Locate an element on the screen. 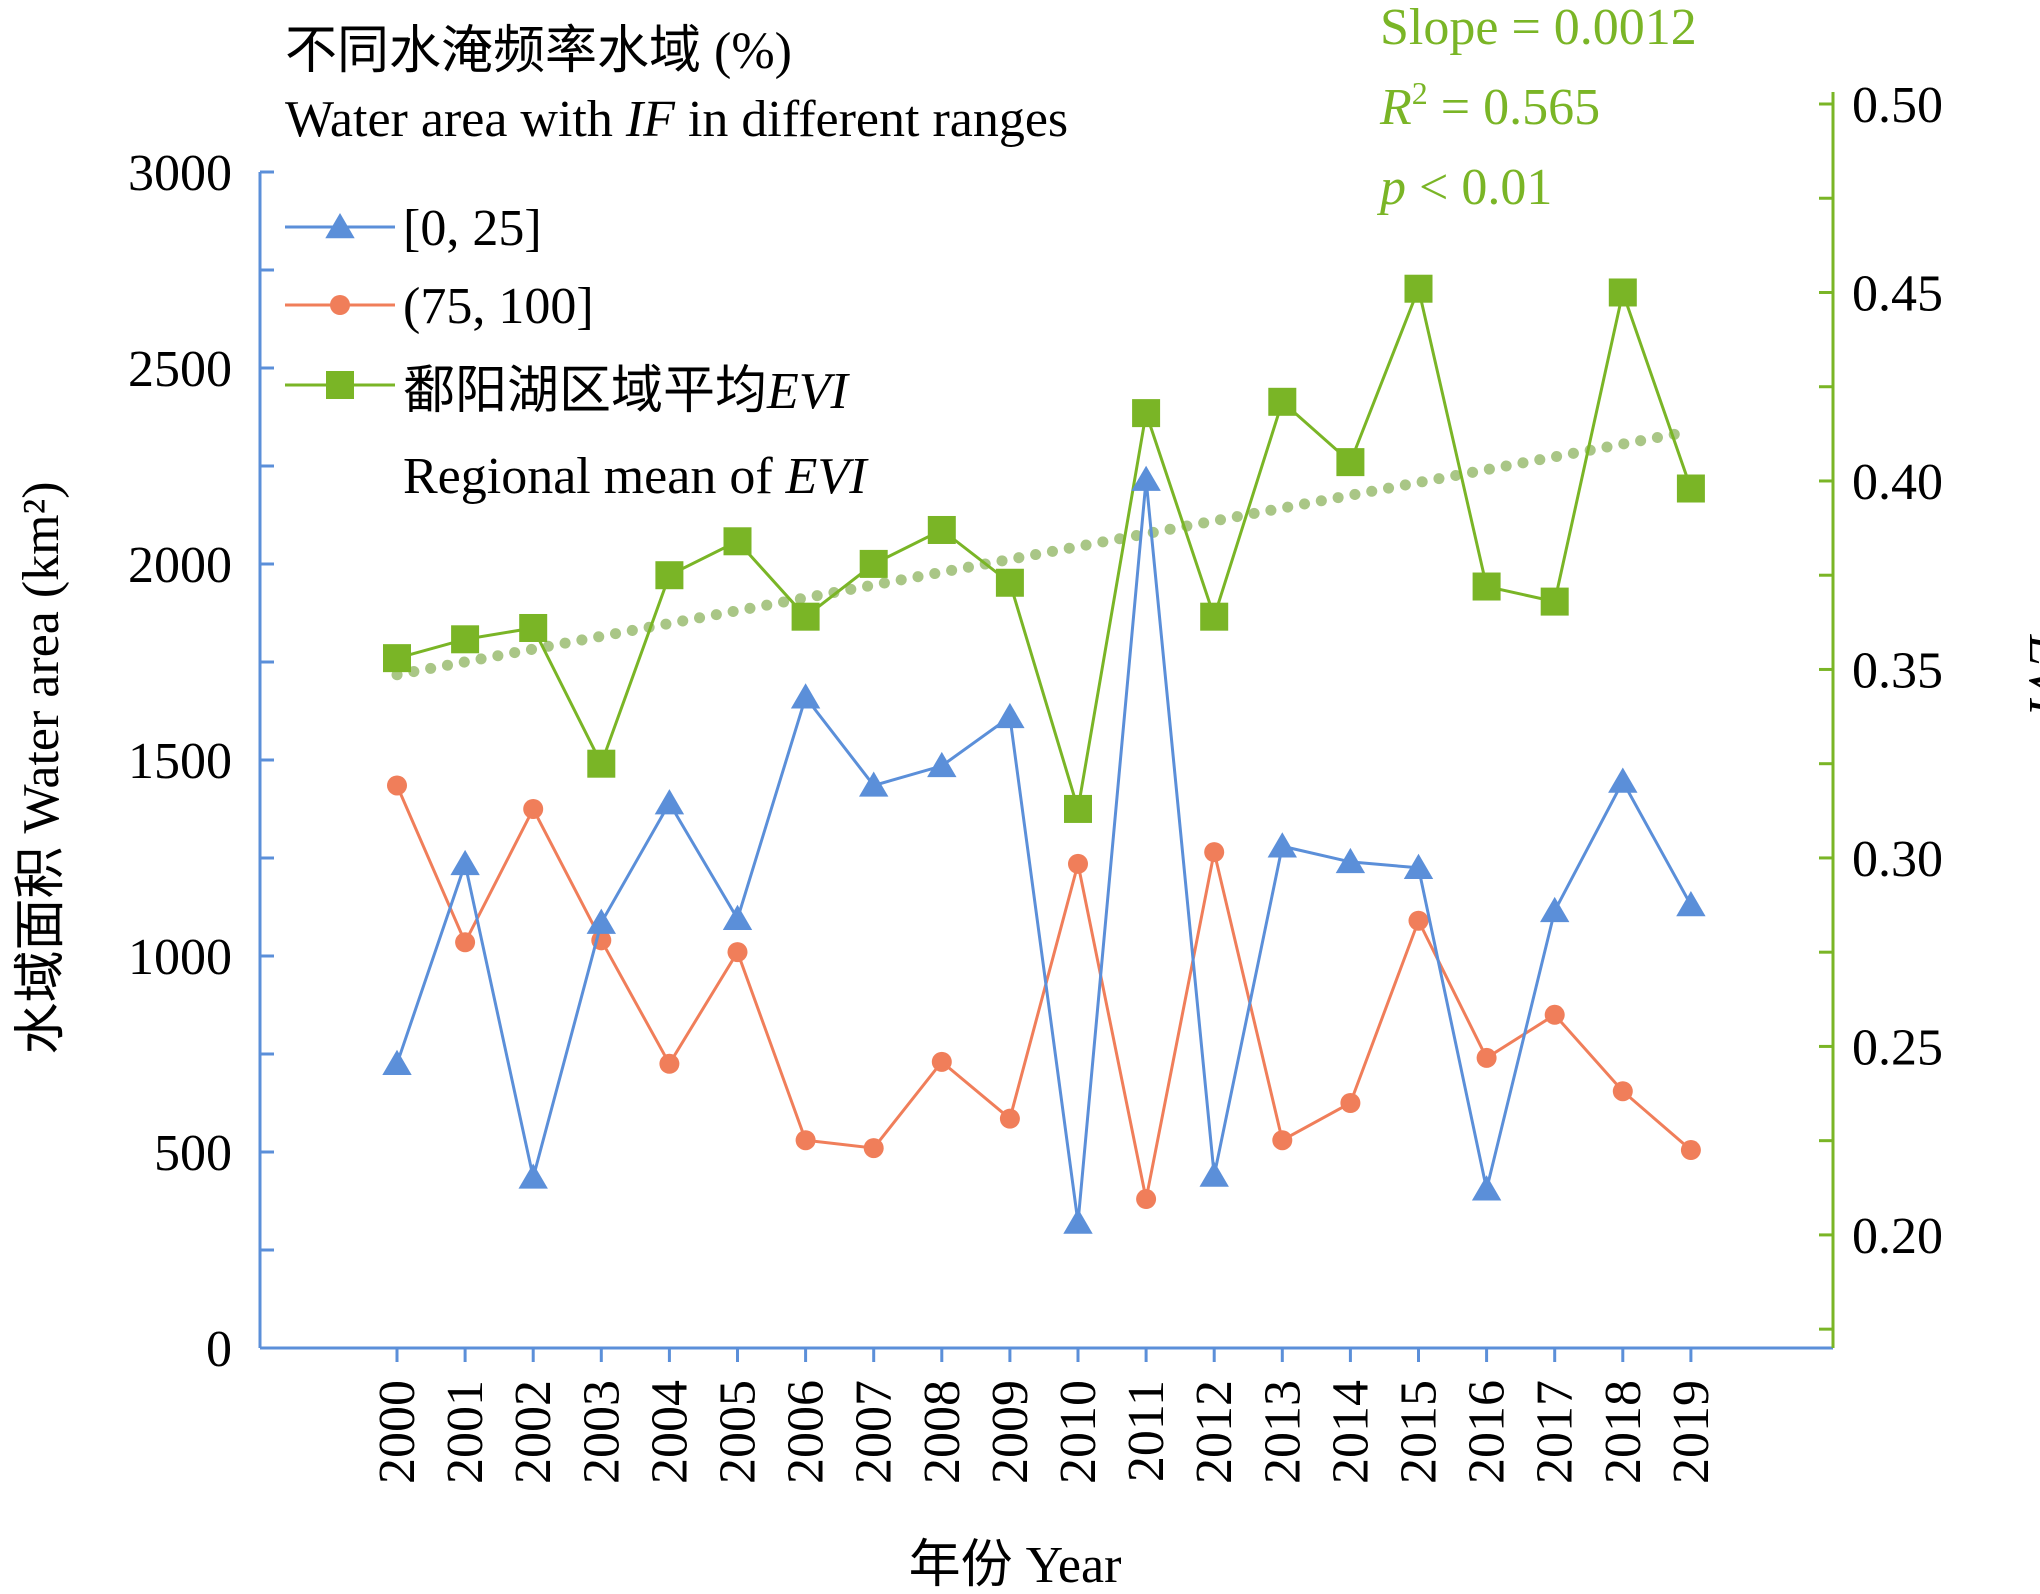 Image resolution: width=2040 pixels, height=1594 pixels. y-right-tick-label: 0.35 is located at coordinates (1897, 670).